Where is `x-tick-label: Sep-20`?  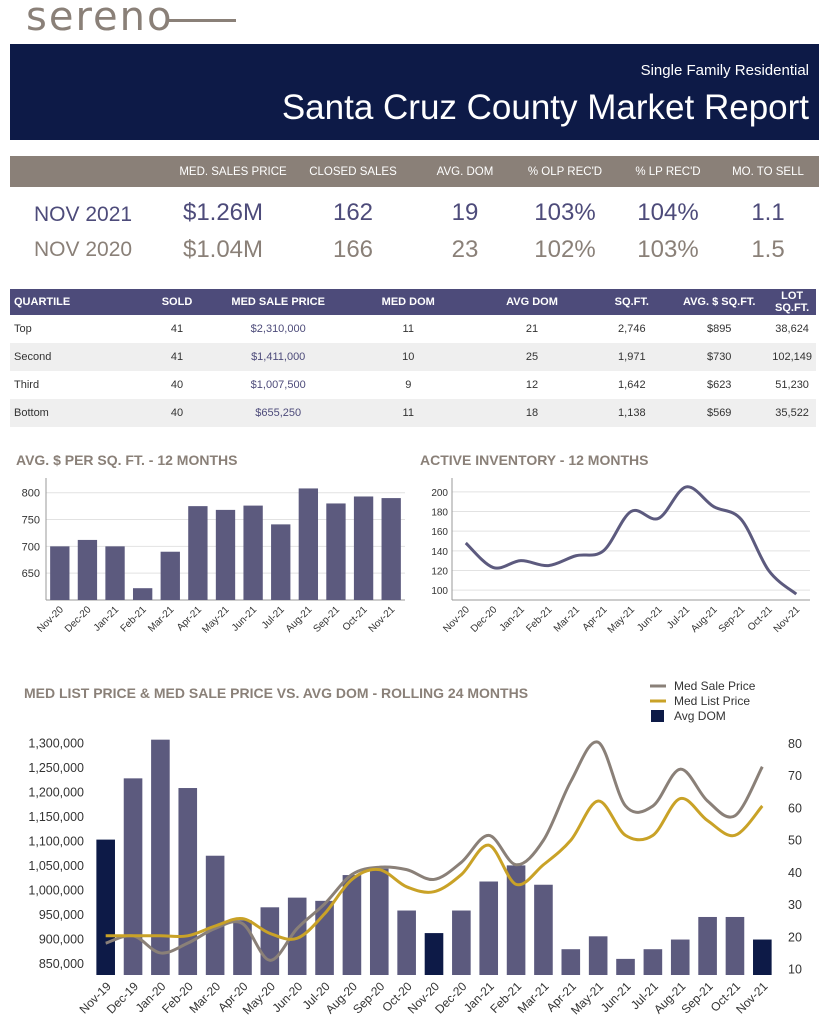
x-tick-label: Sep-20 is located at coordinates (368, 997).